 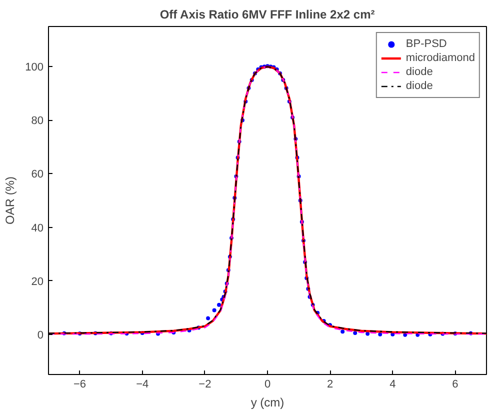 I want to click on y-tick-label: 100, so click(x=34, y=68).